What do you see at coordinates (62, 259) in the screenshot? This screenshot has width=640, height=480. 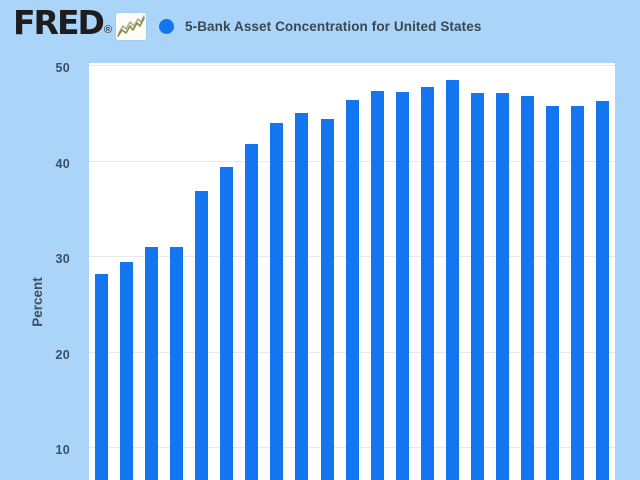 I see `y-tick-label-30: 30` at bounding box center [62, 259].